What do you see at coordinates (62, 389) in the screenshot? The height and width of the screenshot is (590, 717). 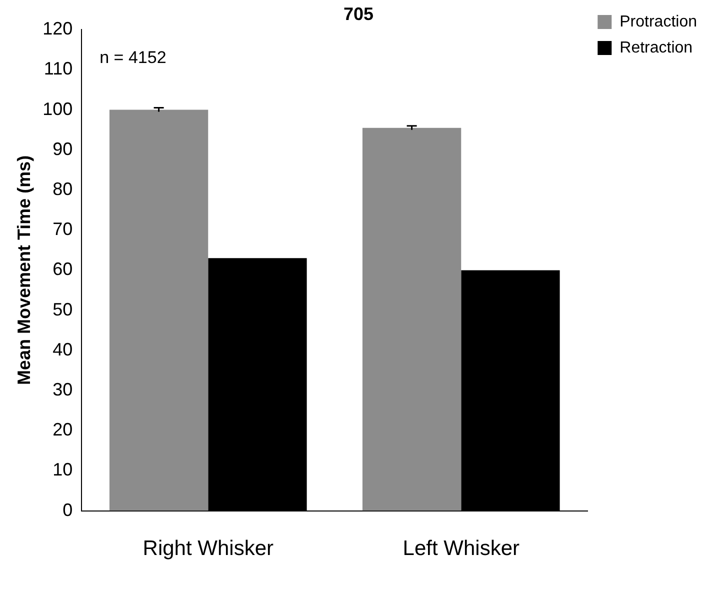 I see `y-tick-label: 30` at bounding box center [62, 389].